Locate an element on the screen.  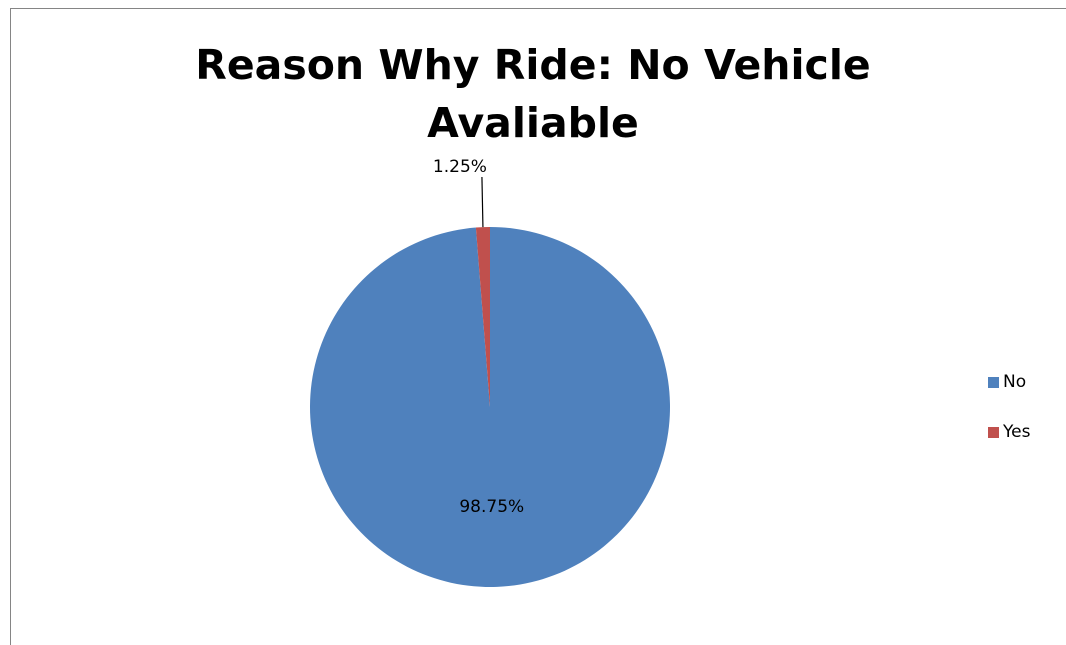
pie-slice-yes is located at coordinates (482, 317).